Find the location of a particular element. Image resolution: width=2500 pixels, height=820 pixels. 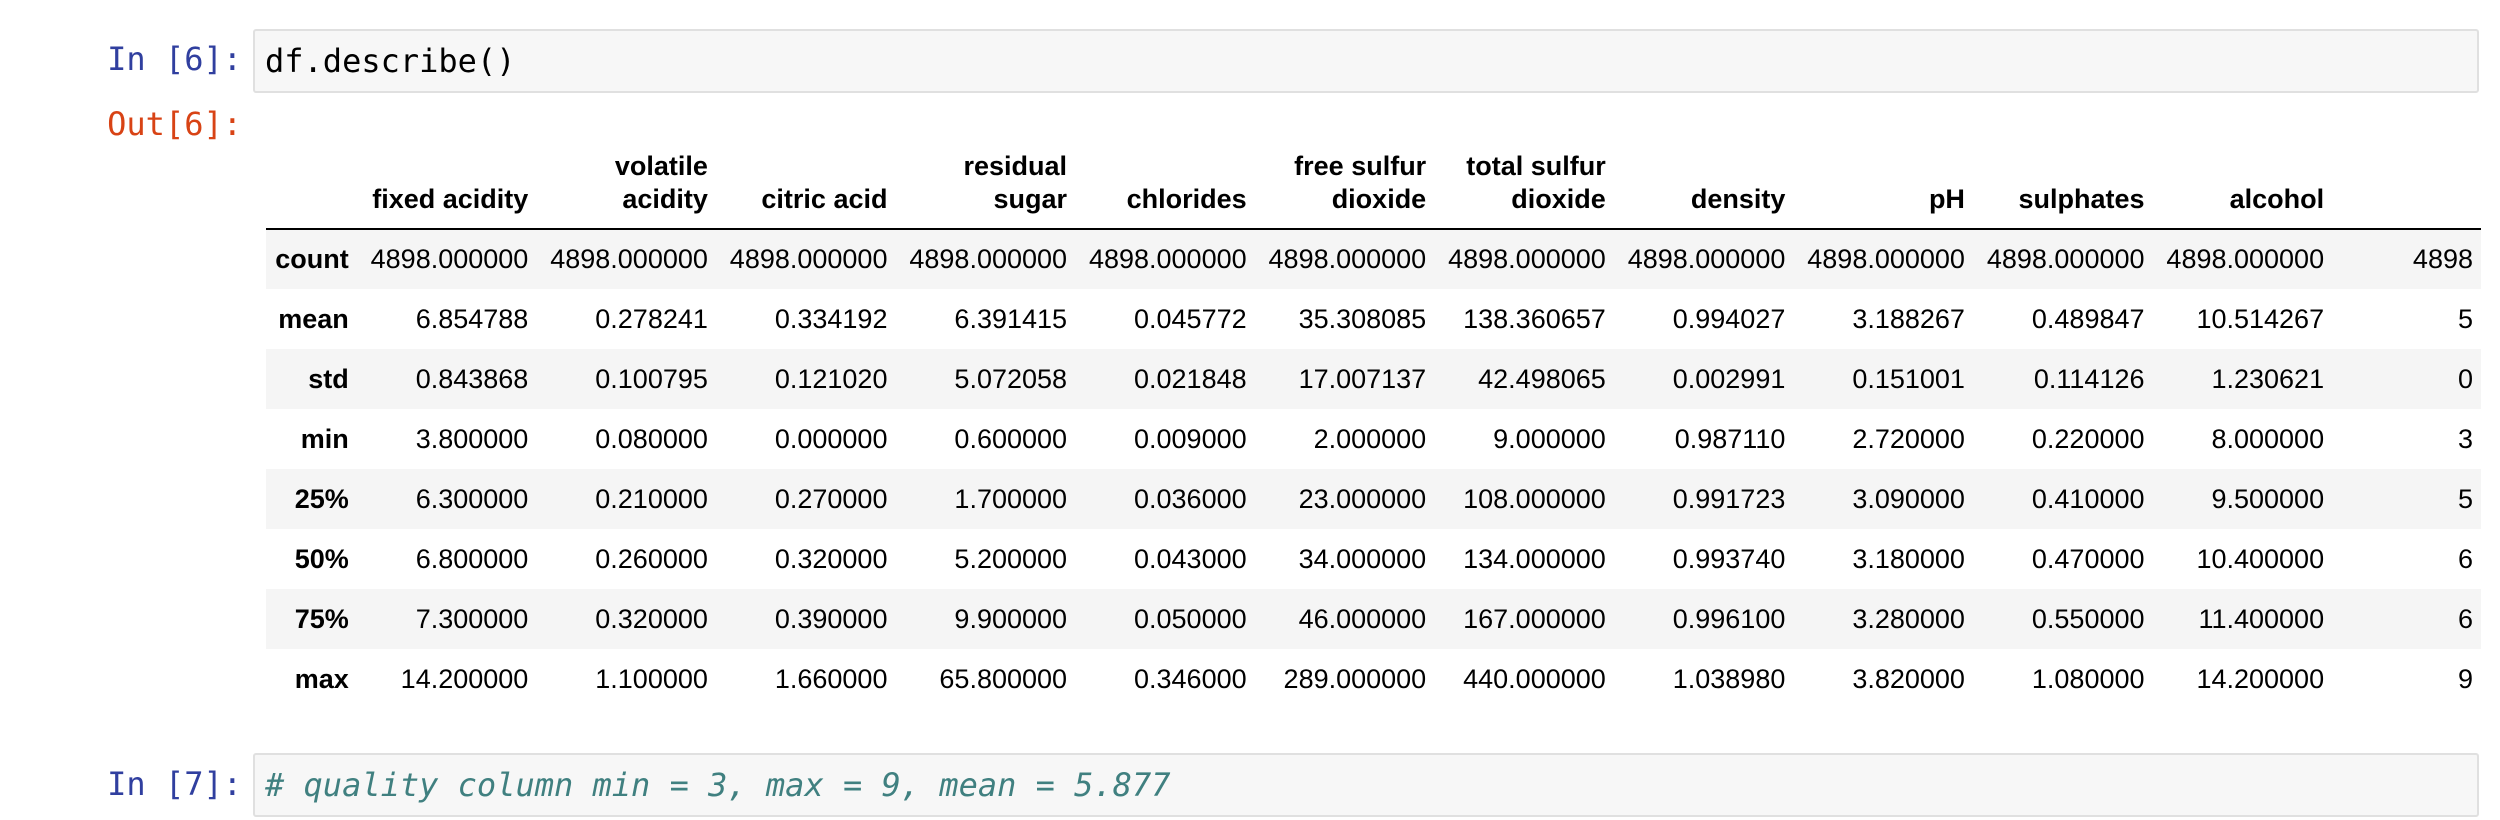

row-header: 75% is located at coordinates (321, 618).